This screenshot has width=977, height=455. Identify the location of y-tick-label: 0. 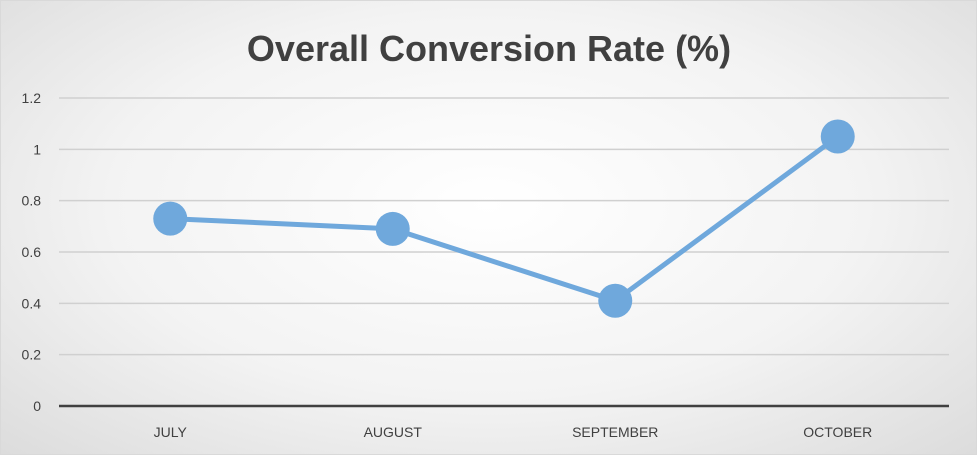
(37, 406).